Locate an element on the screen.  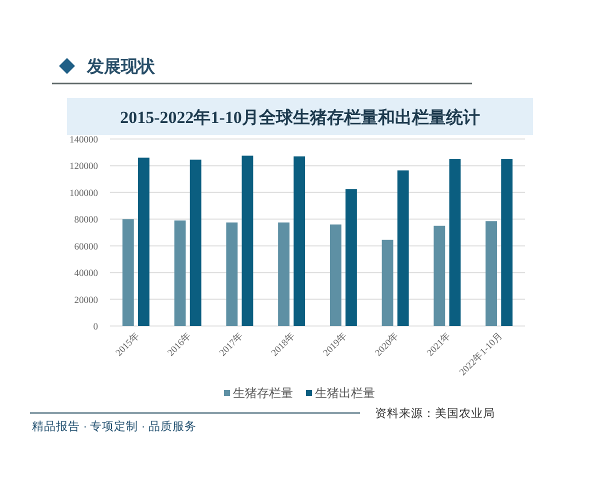
legend-label: 生猪存栏量 is located at coordinates (263, 393).